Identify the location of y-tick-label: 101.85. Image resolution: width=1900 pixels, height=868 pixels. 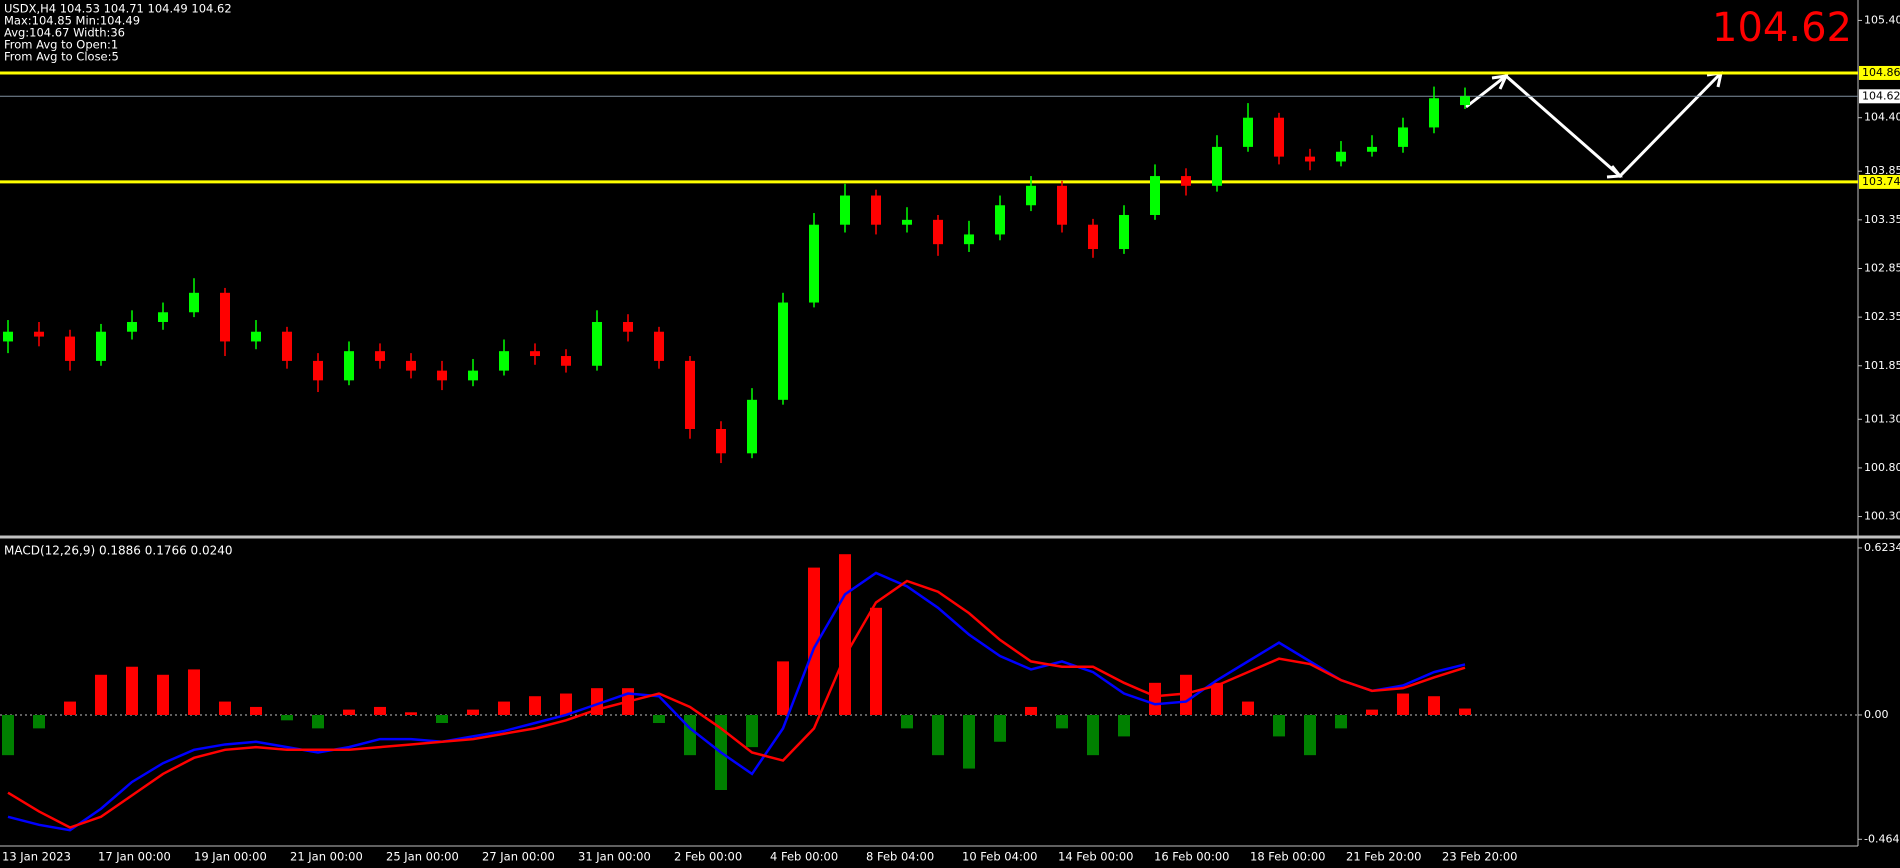
(1882, 365).